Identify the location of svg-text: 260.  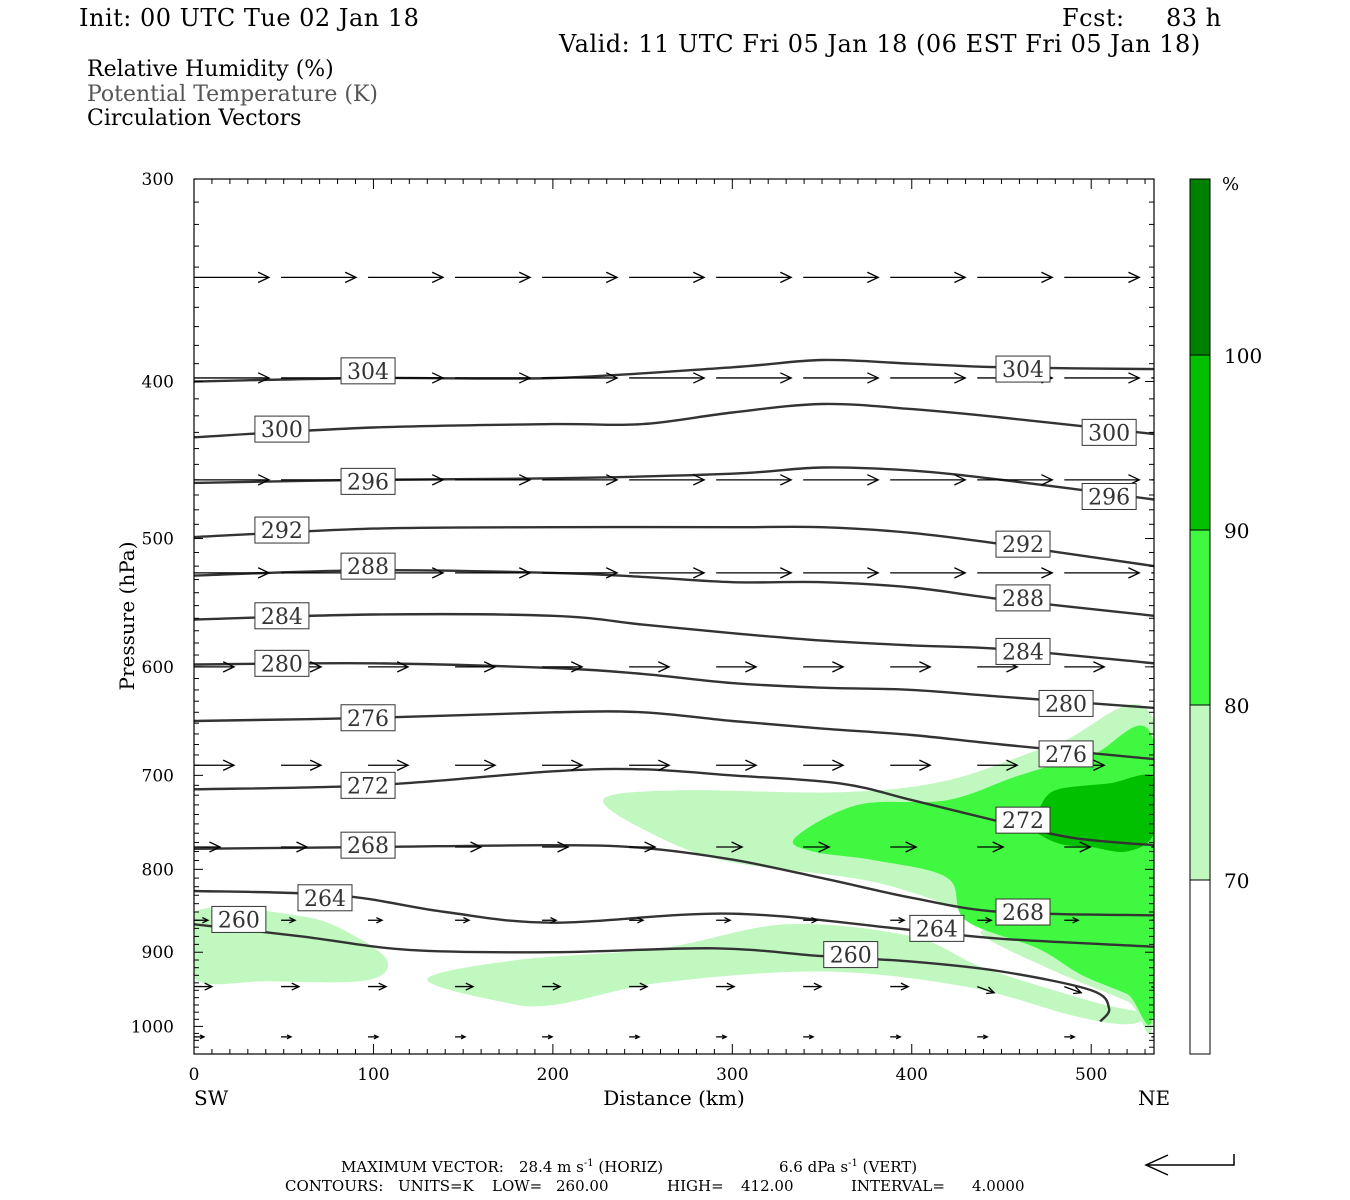
(239, 920).